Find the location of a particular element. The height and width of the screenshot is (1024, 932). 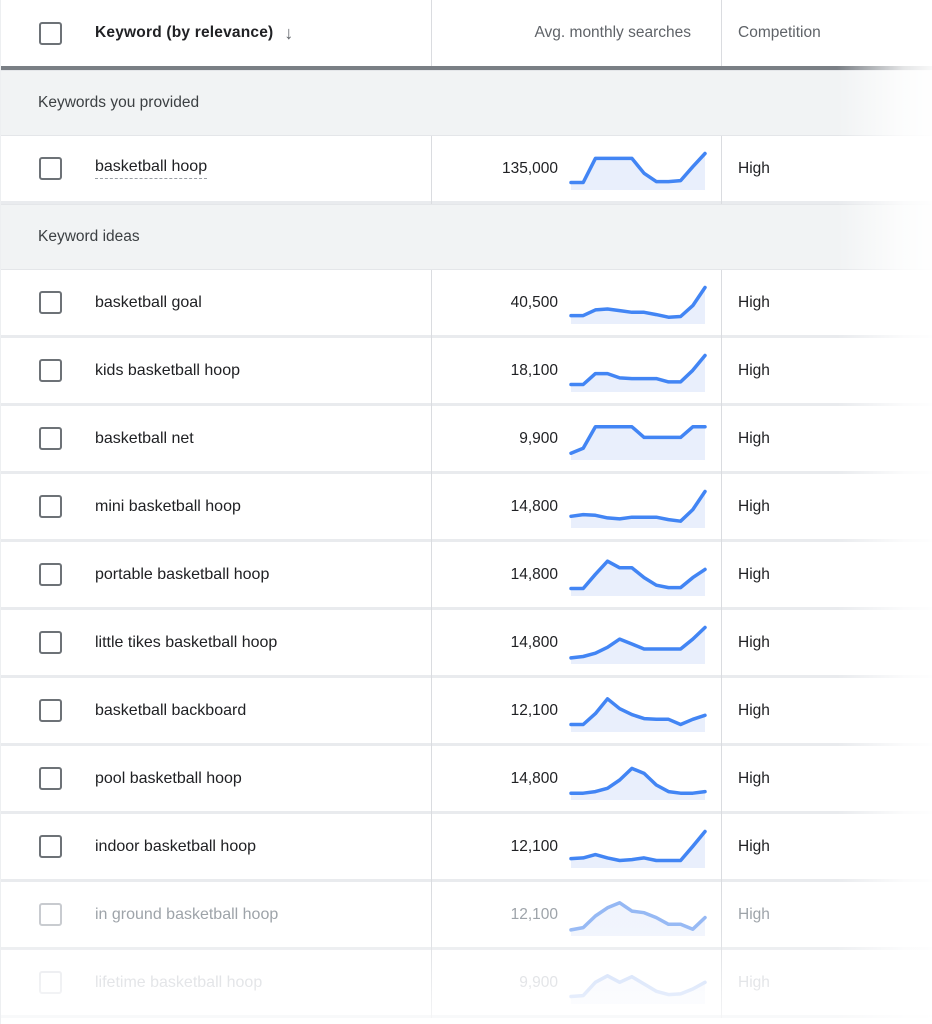

table-row: pool basketball hoop 14,800 High is located at coordinates (466, 780).